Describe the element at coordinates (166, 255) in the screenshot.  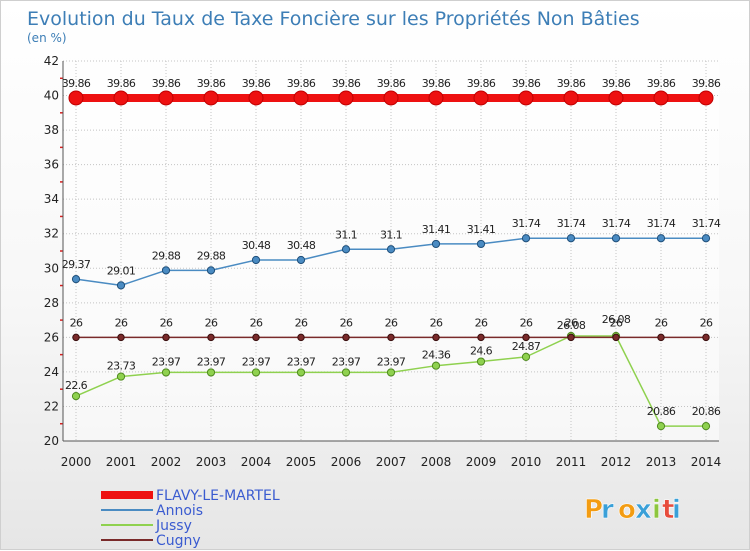
I see `data-label-annois: 29.88` at that location.